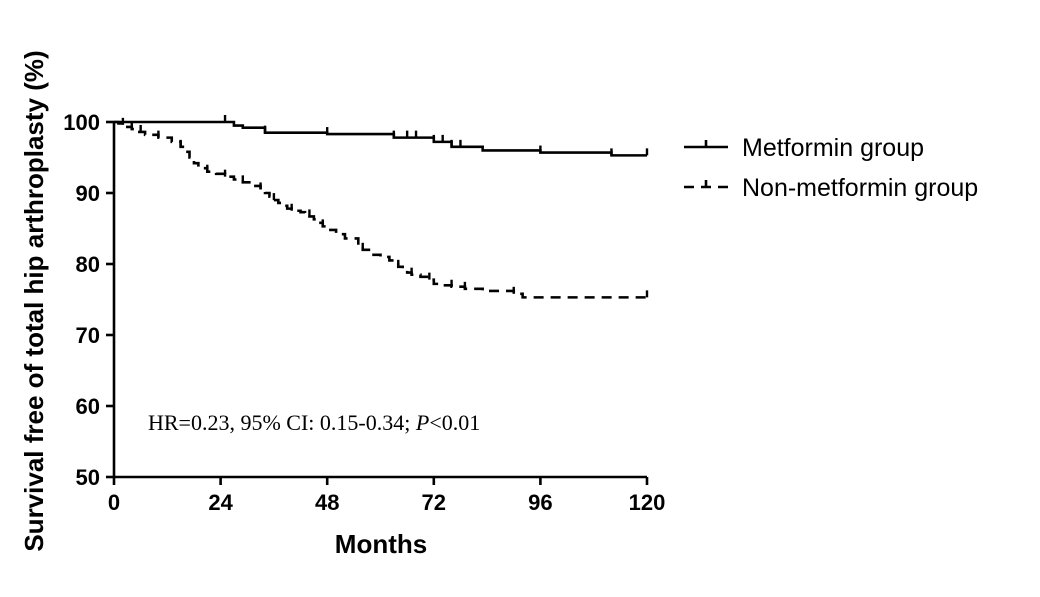  Describe the element at coordinates (282, 422) in the screenshot. I see `hr-ci-text: HR=0.23, 95% CI: 0.15-0.34;` at that location.